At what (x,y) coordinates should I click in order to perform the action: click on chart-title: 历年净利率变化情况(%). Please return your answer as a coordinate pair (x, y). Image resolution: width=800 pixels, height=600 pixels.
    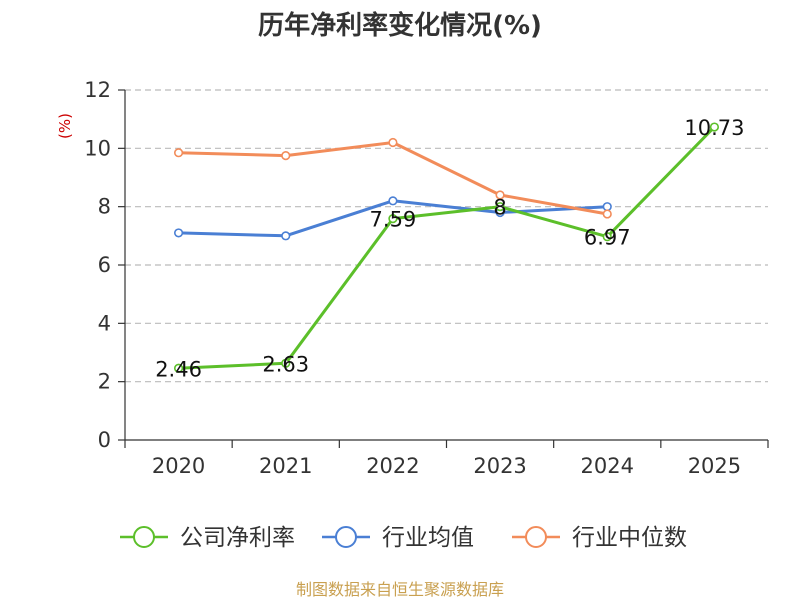
    Looking at the image, I should click on (400, 25).